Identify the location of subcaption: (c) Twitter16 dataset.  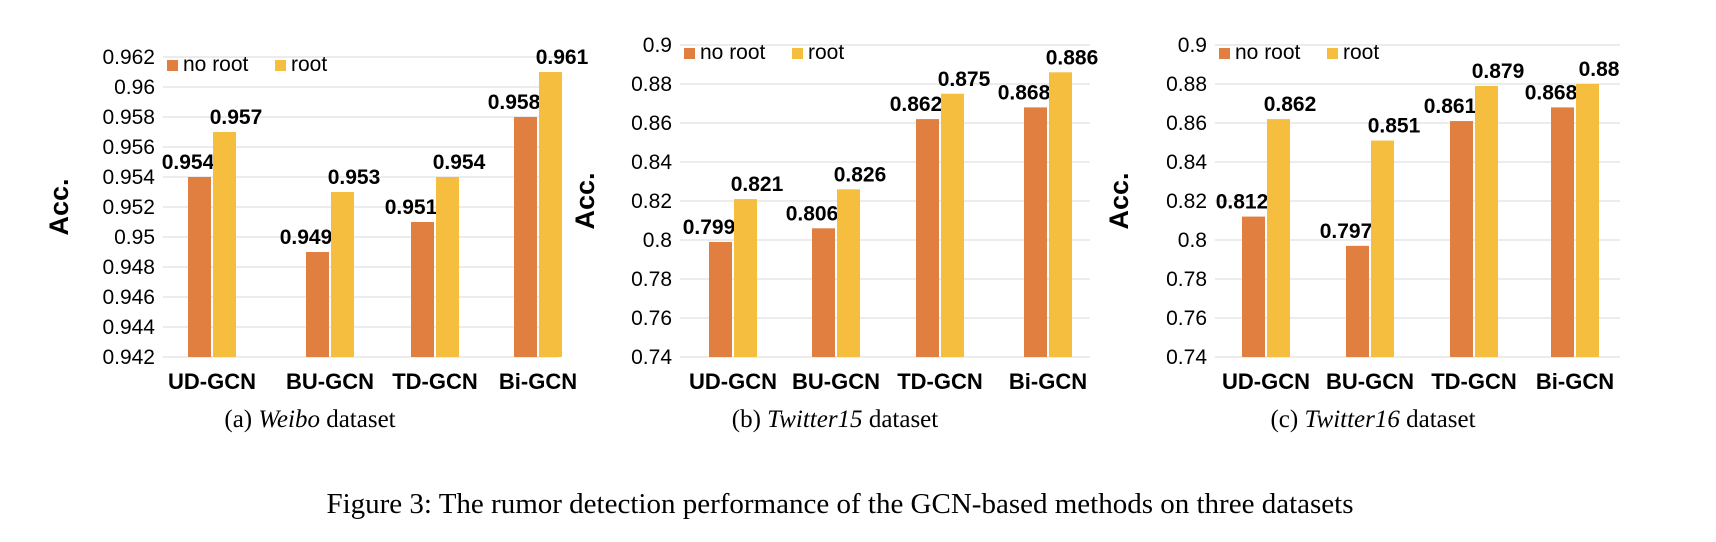
(1372, 419).